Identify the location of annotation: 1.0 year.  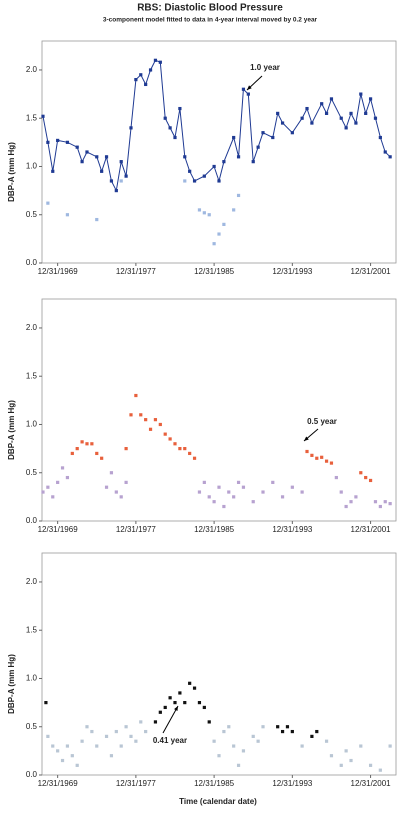
(265, 67).